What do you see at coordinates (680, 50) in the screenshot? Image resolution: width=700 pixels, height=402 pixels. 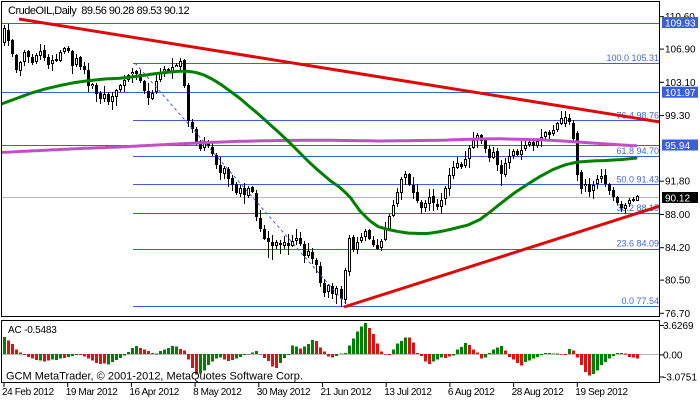 I see `svg-text: 106.90` at bounding box center [680, 50].